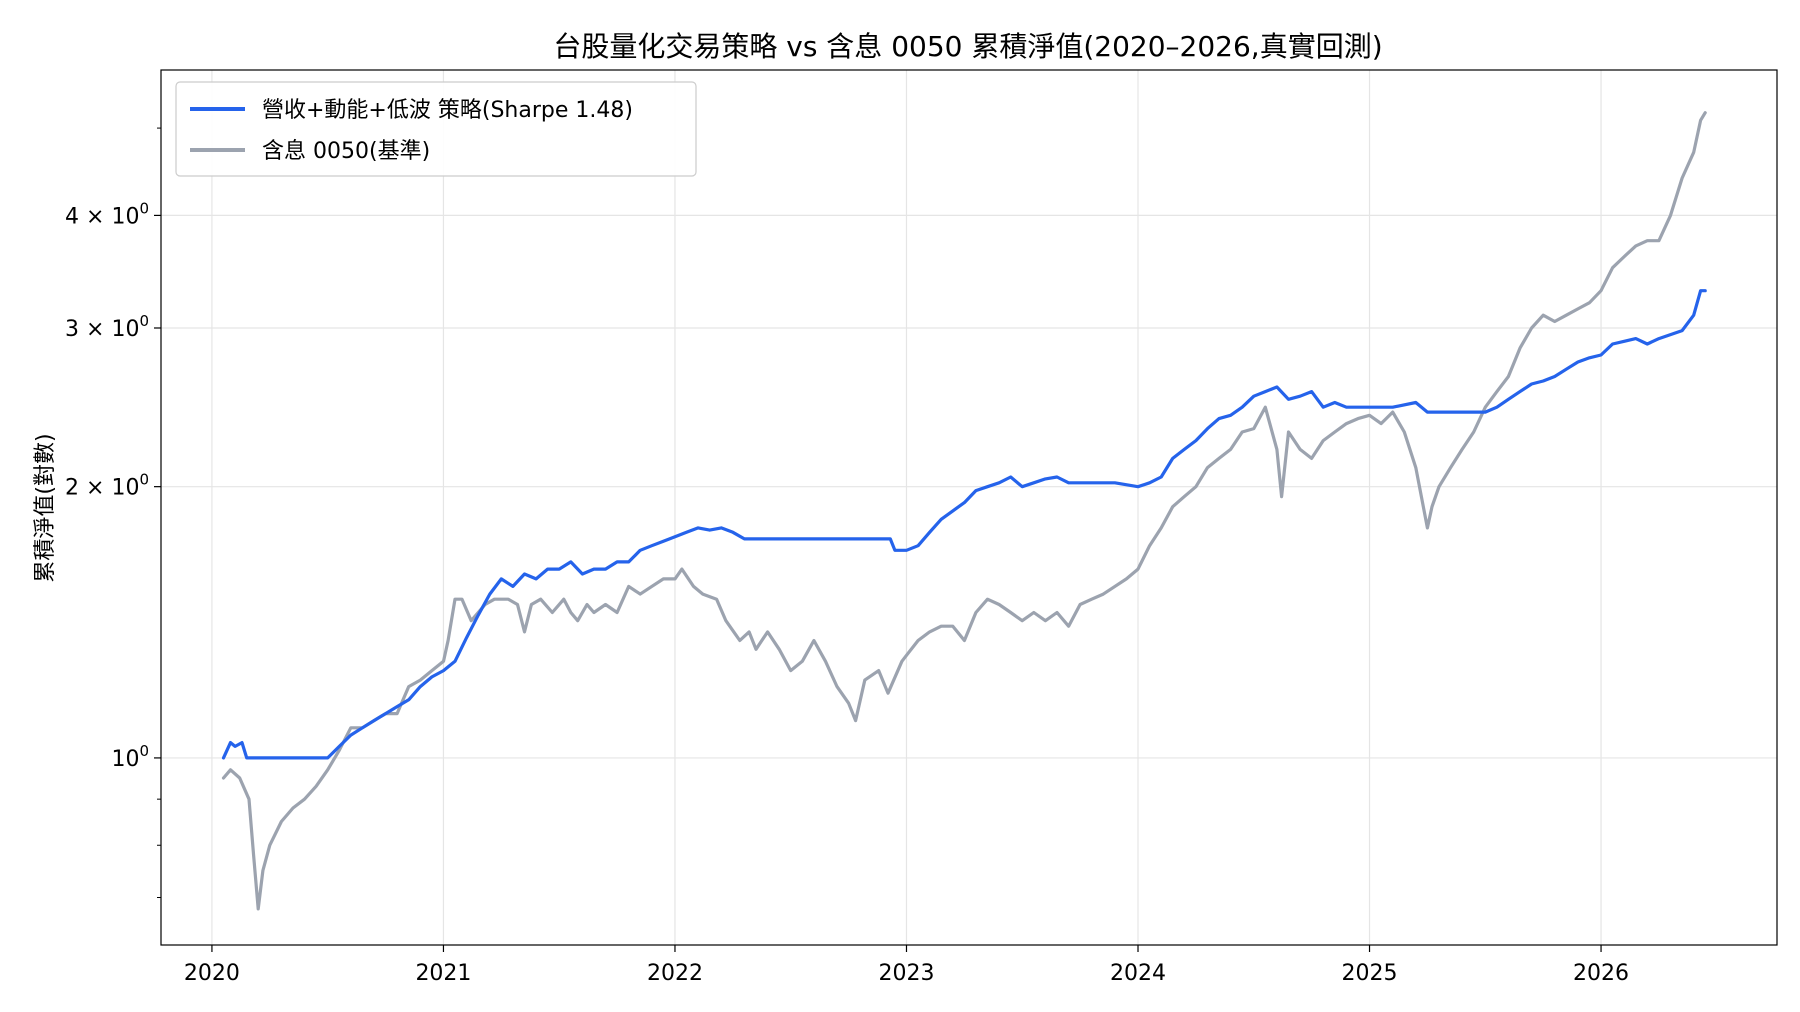  What do you see at coordinates (967, 46) in the screenshot?
I see `chart-title: 台股量化交易策略 vs 含息 0050 累積淨值(2020–2026,真實回測)` at bounding box center [967, 46].